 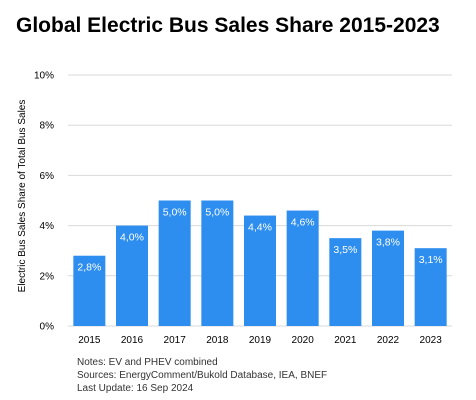 I want to click on y-tick-label: 4%, so click(x=47, y=226).